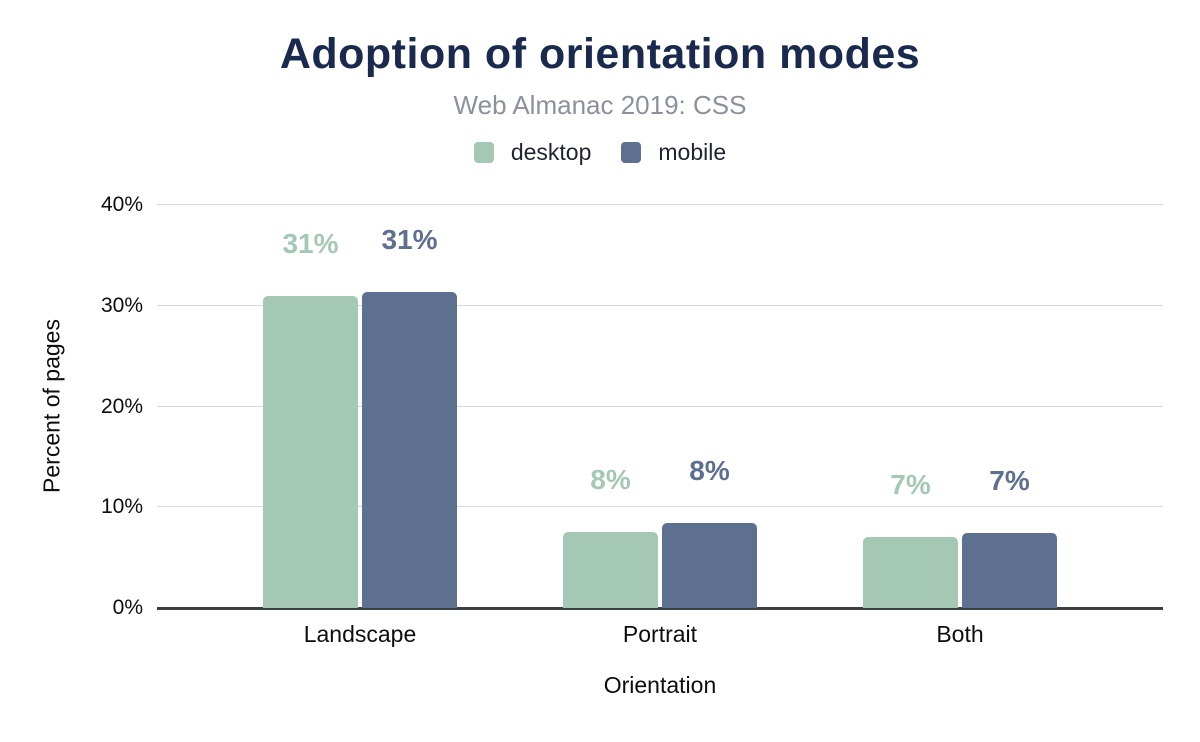 The height and width of the screenshot is (742, 1200). Describe the element at coordinates (709, 470) in the screenshot. I see `bar-value-label-mobile-portrait: 8%` at that location.